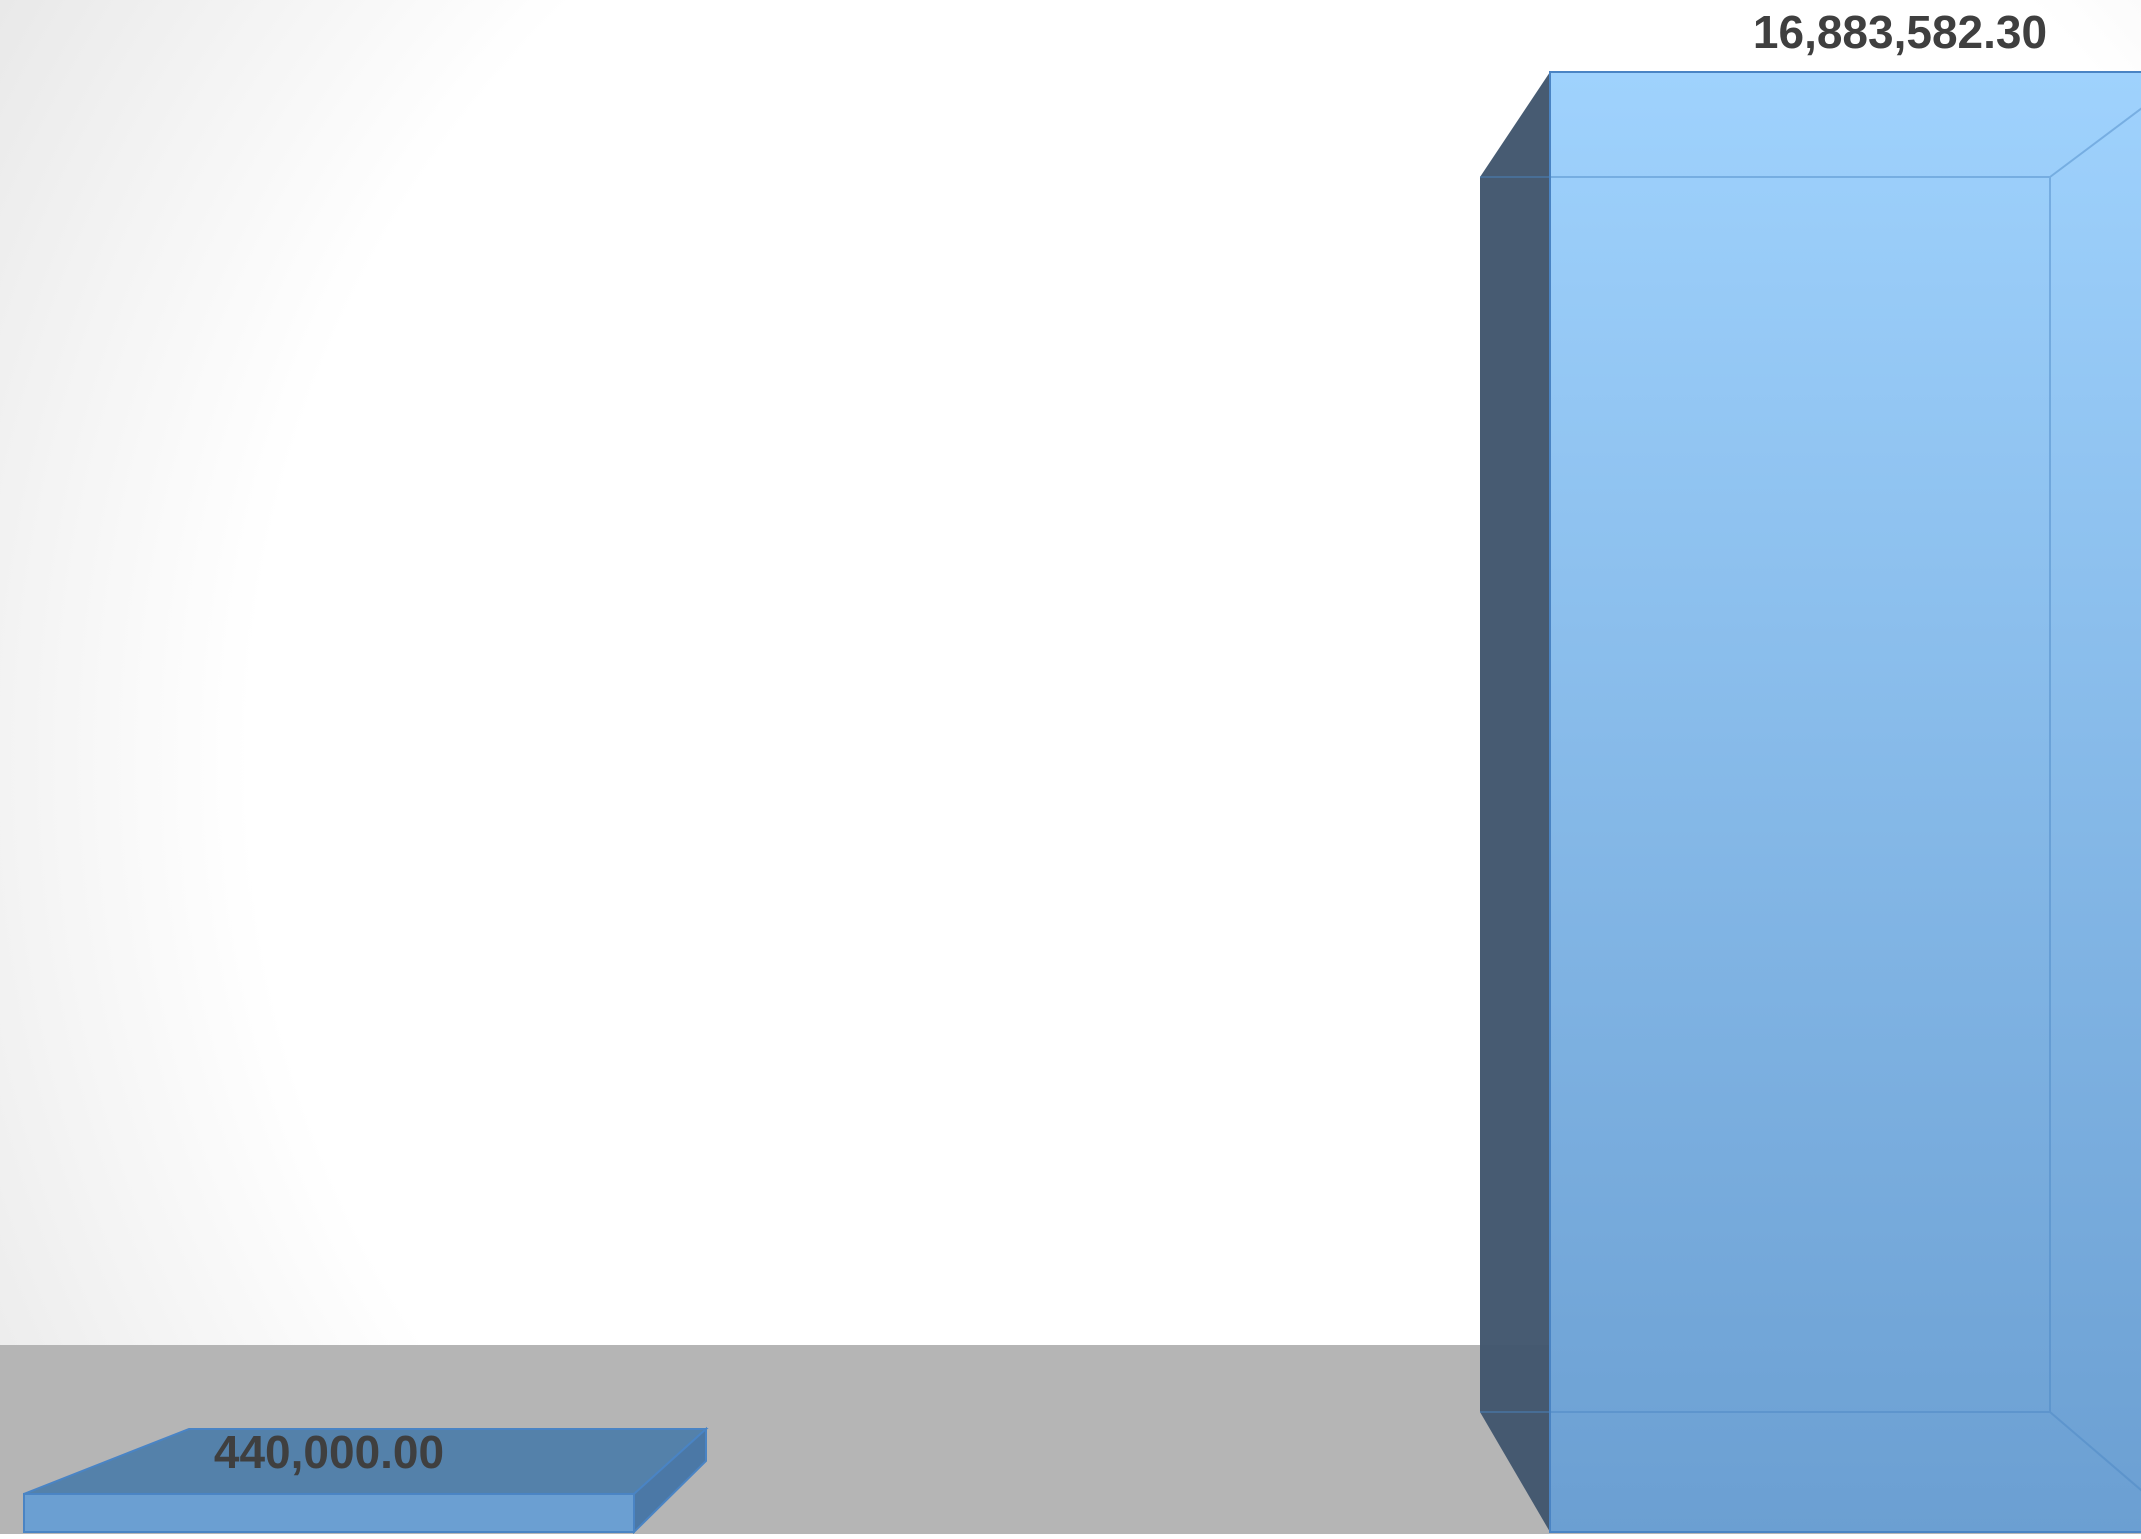 This screenshot has height=1539, width=2141. What do you see at coordinates (1515, 802) in the screenshot?
I see `bar-2-left-side` at bounding box center [1515, 802].